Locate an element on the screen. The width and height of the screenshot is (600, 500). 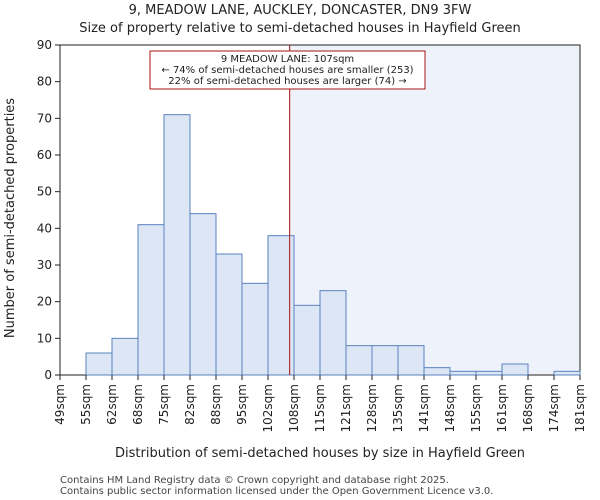
bar-148sqm is located at coordinates (463, 373).